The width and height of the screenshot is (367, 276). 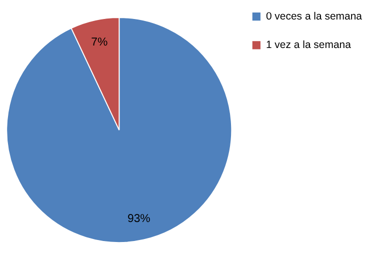 What do you see at coordinates (314, 16) in the screenshot?
I see `legend-label: 0 veces a la semana` at bounding box center [314, 16].